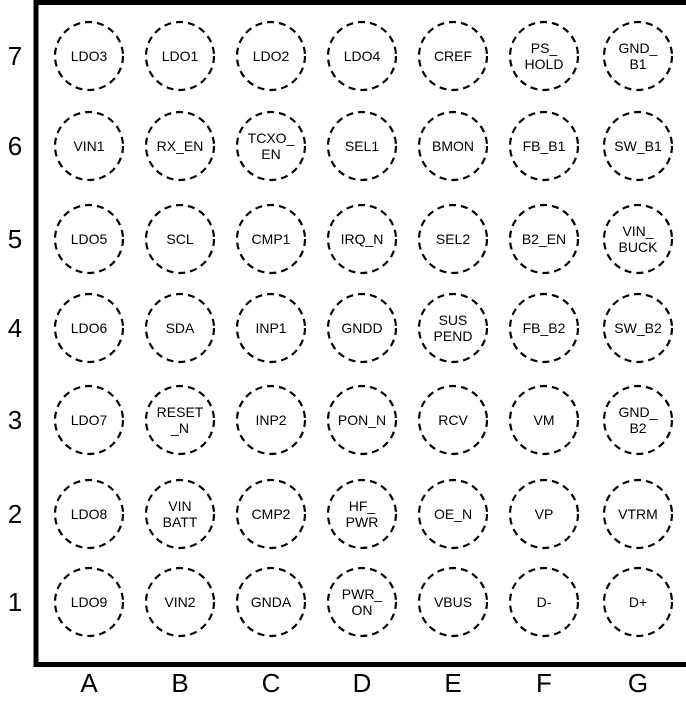 This screenshot has height=702, width=686. I want to click on ball-a4: LDO6, so click(89, 328).